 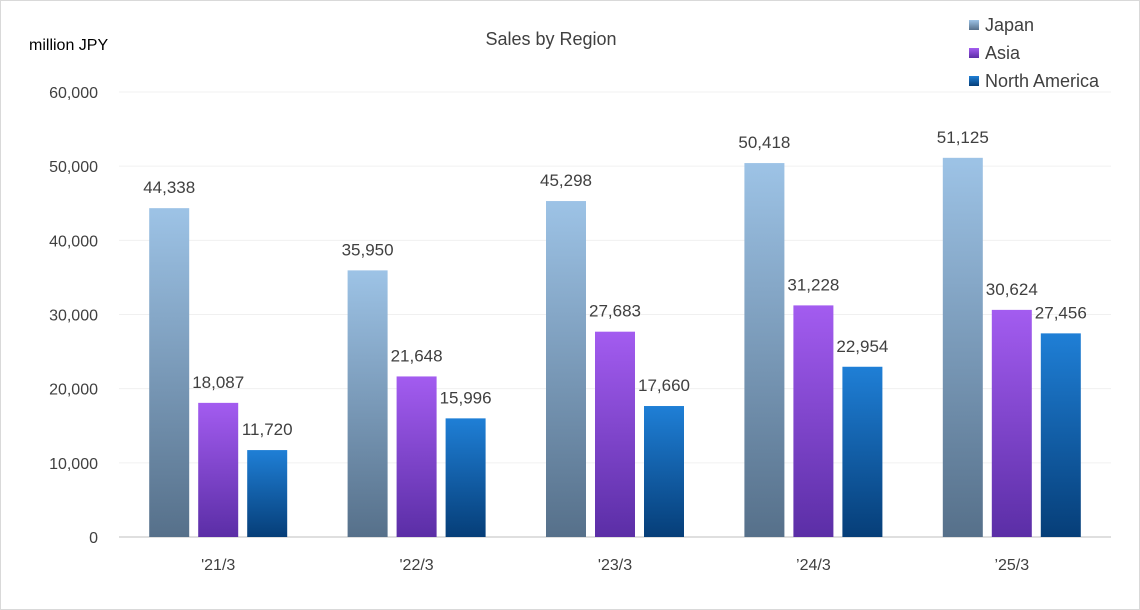 What do you see at coordinates (1061, 312) in the screenshot?
I see `data-label: 27,456` at bounding box center [1061, 312].